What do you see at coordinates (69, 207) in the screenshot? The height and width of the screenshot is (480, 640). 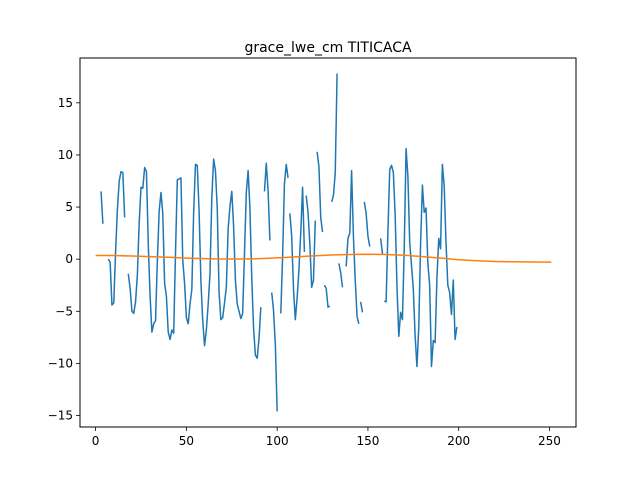 I see `y-tick-label-4: 5` at bounding box center [69, 207].